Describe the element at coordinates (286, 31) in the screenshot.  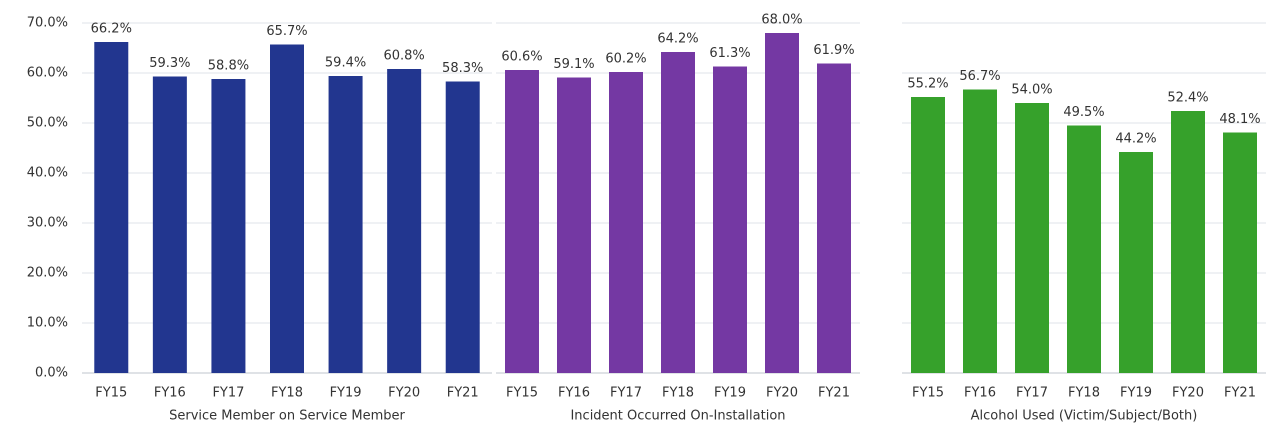
I see `data-label: 65.7%` at that location.